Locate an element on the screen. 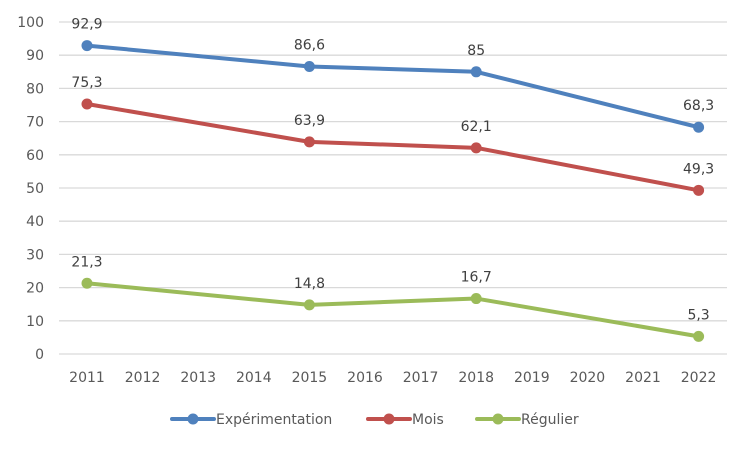  legend: Expérimentation Mois Régulier is located at coordinates (374, 420).